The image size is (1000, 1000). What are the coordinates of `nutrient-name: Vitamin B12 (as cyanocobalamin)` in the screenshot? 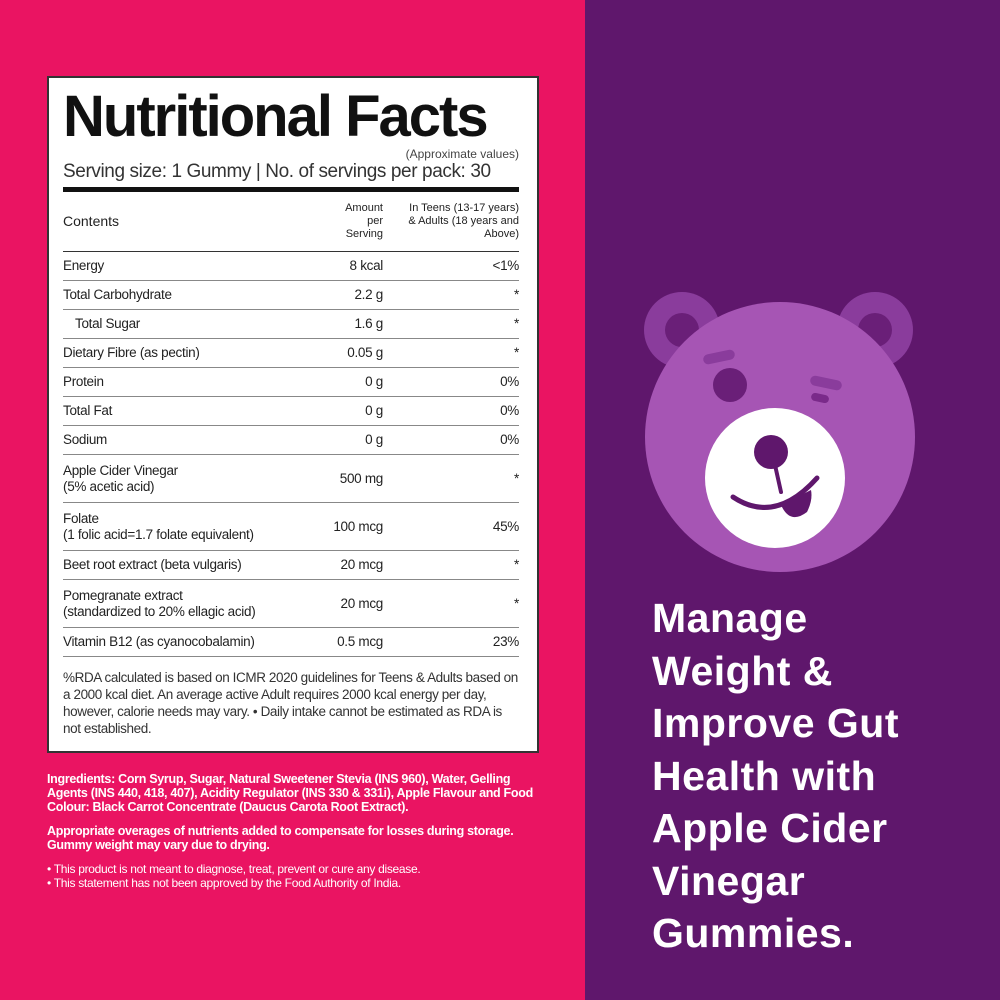 It's located at (163, 642).